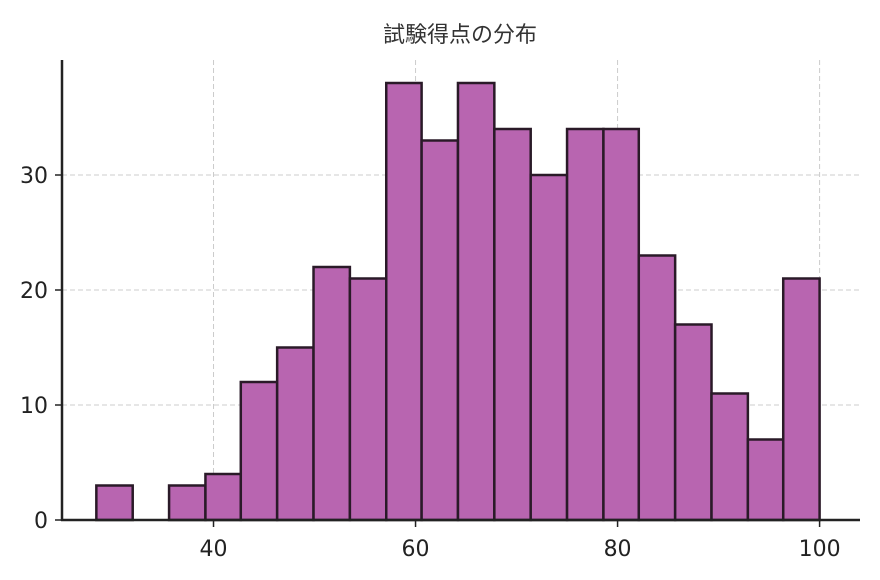 This screenshot has height=580, width=880. What do you see at coordinates (34, 176) in the screenshot?
I see `y-tick-label: 30` at bounding box center [34, 176].